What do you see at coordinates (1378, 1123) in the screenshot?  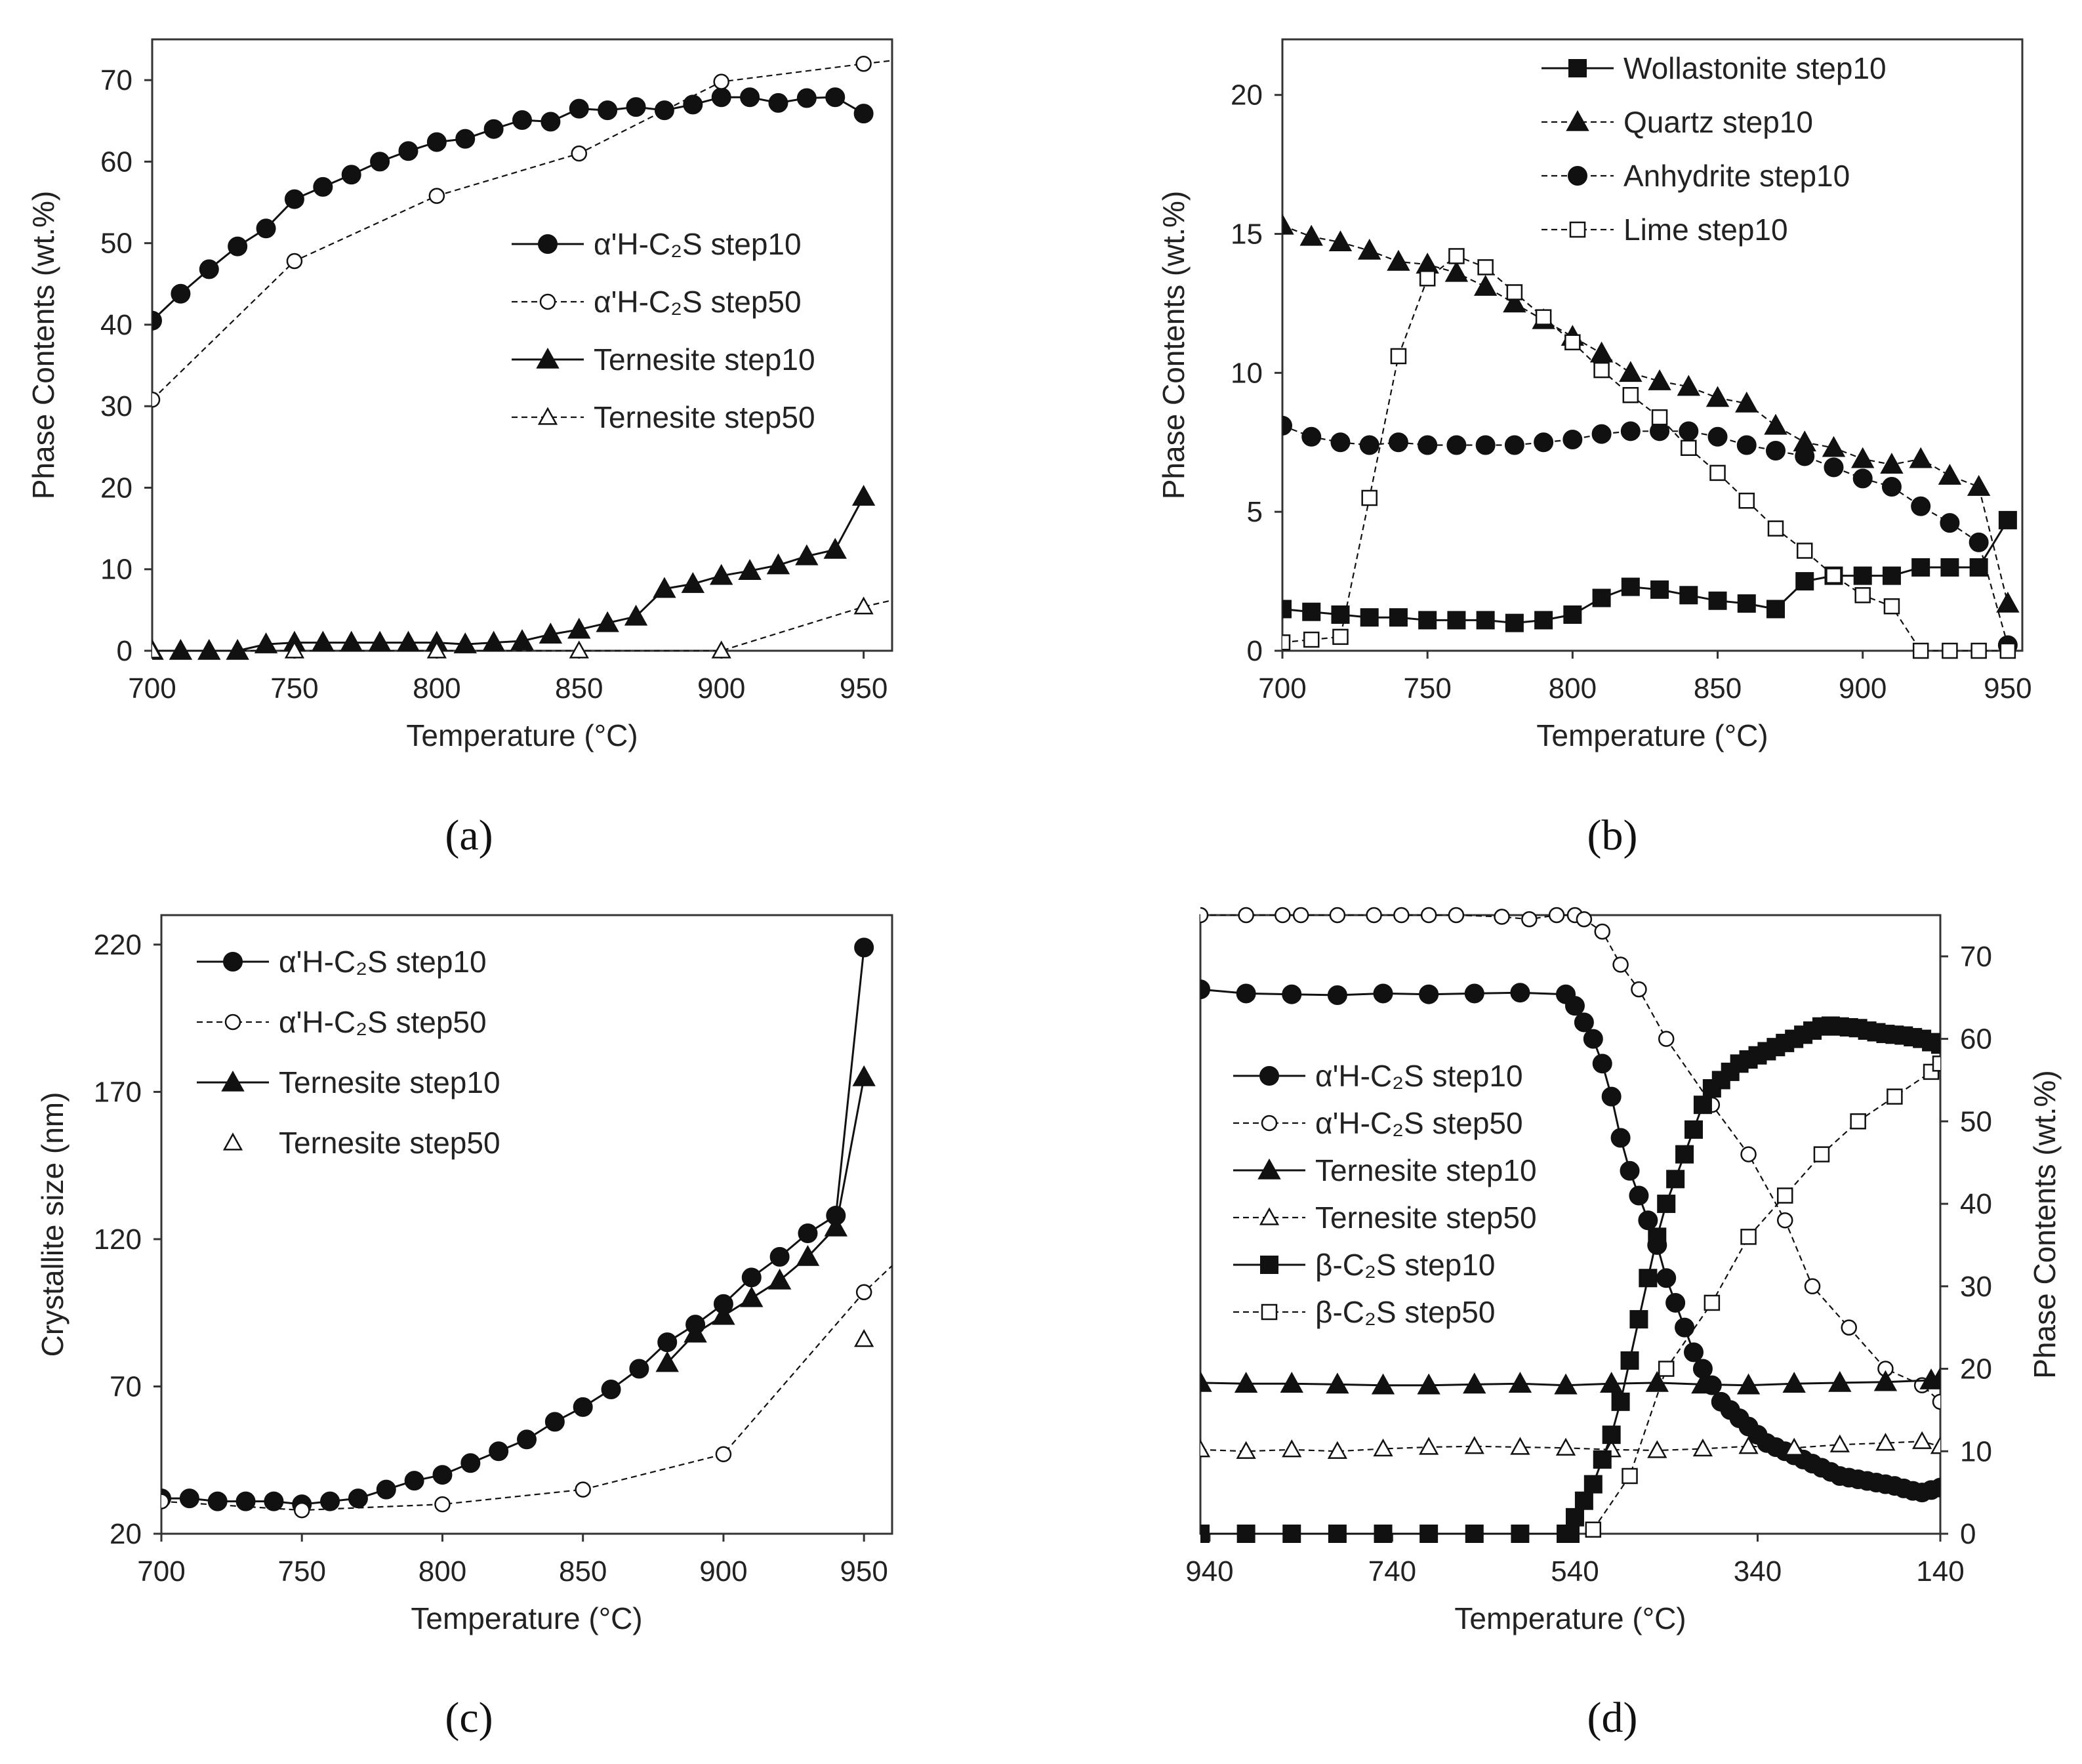 I see `legend-item: α'H-C₂S step50` at bounding box center [1378, 1123].